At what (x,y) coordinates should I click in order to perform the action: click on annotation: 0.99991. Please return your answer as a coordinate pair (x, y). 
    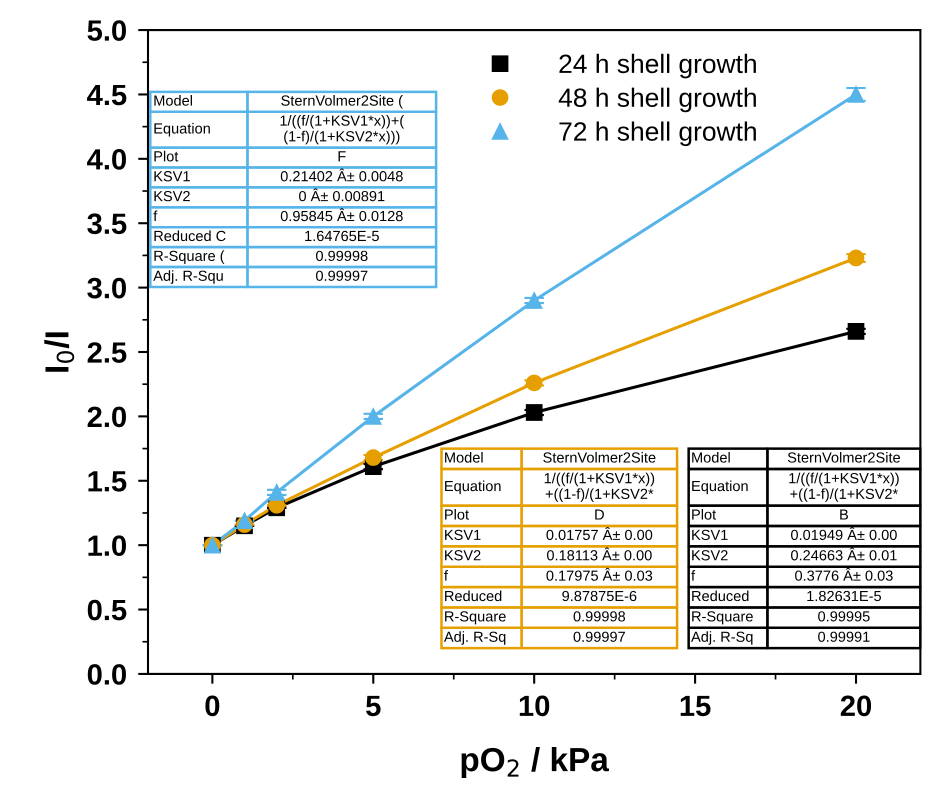
    Looking at the image, I should click on (844, 637).